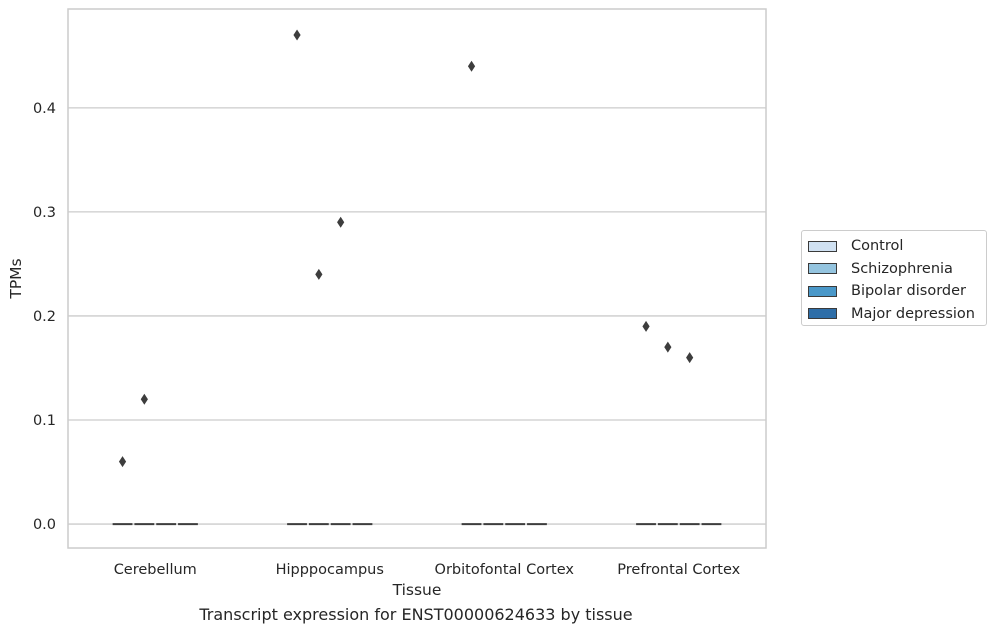 Image resolution: width=997 pixels, height=634 pixels. Describe the element at coordinates (902, 268) in the screenshot. I see `legend-label: Schizophrenia` at that location.